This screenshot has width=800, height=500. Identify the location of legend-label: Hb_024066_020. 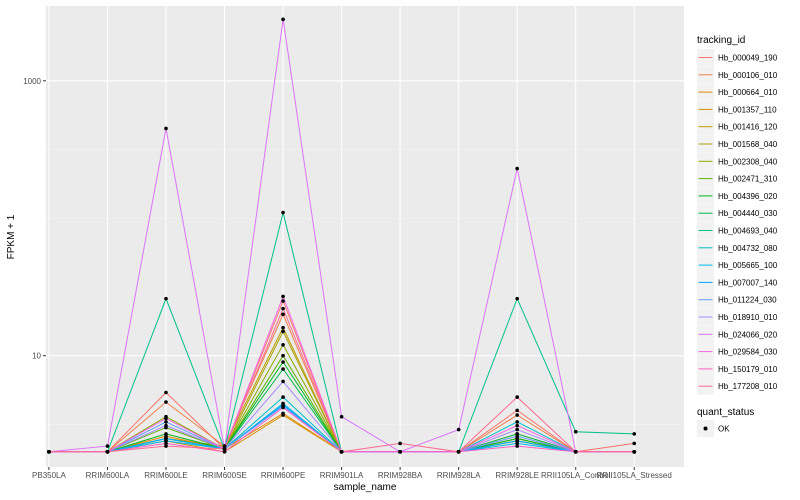
(748, 334).